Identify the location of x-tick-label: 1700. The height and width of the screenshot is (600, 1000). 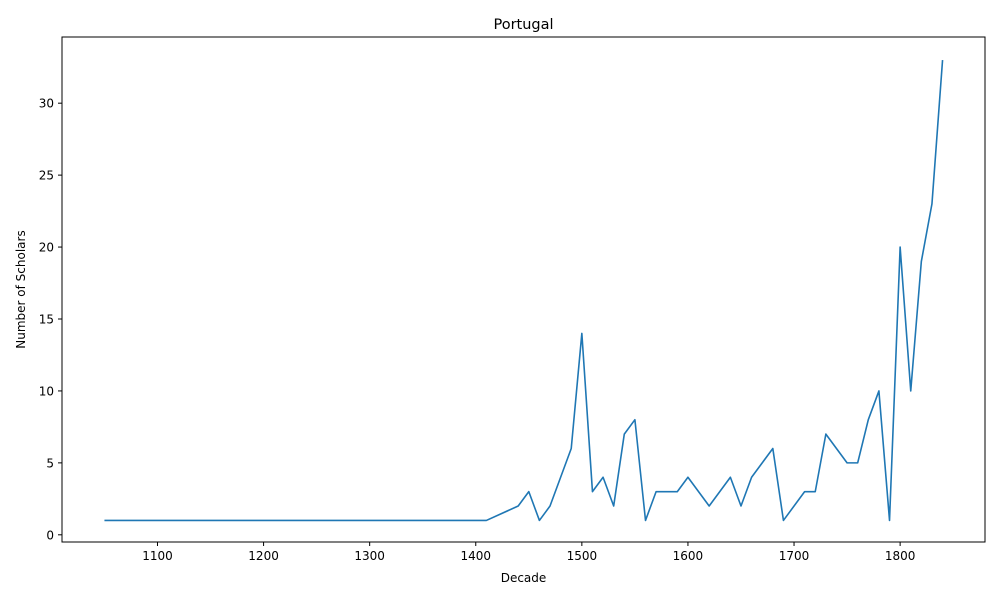
(794, 556).